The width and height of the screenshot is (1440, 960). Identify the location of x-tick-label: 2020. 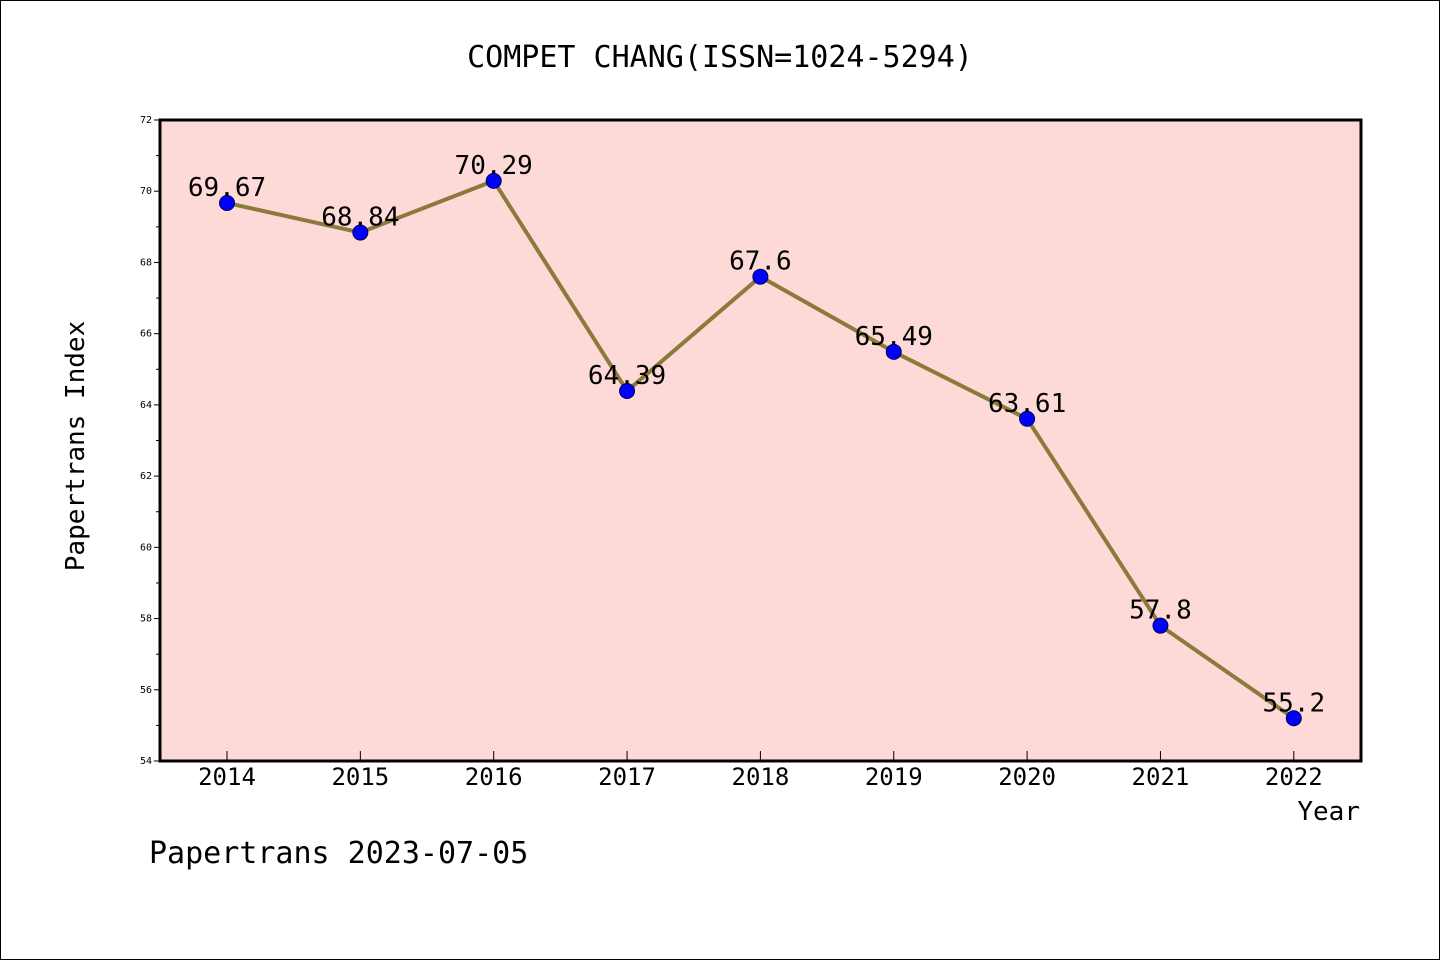
(1027, 777).